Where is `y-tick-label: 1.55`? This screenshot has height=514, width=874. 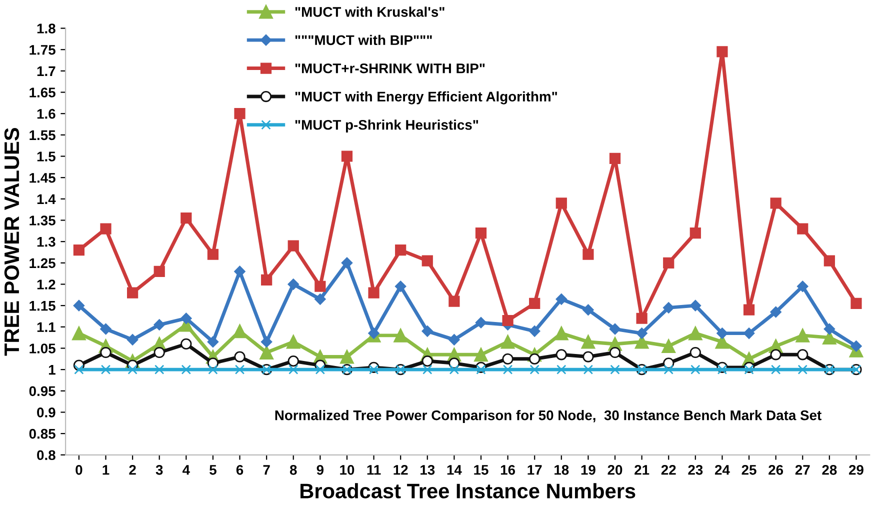
y-tick-label: 1.55 is located at coordinates (43, 135).